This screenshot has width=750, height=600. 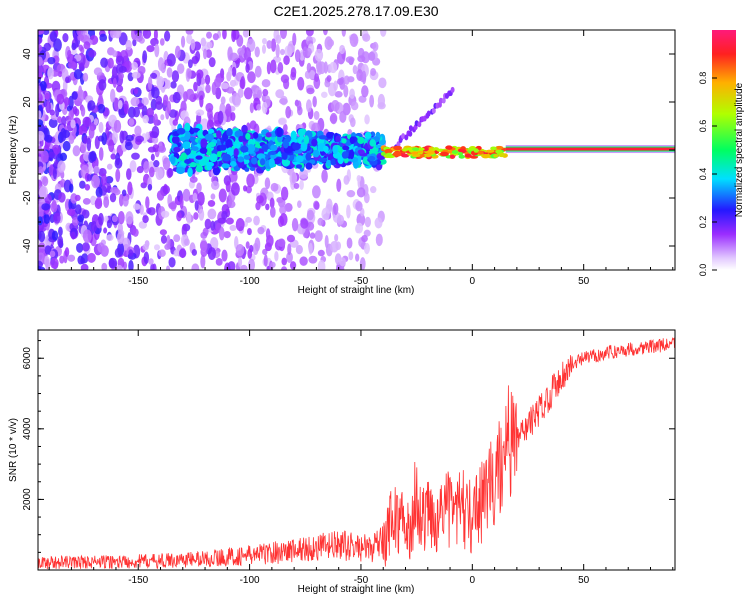 I want to click on x-tick-label: -50, so click(x=361, y=281).